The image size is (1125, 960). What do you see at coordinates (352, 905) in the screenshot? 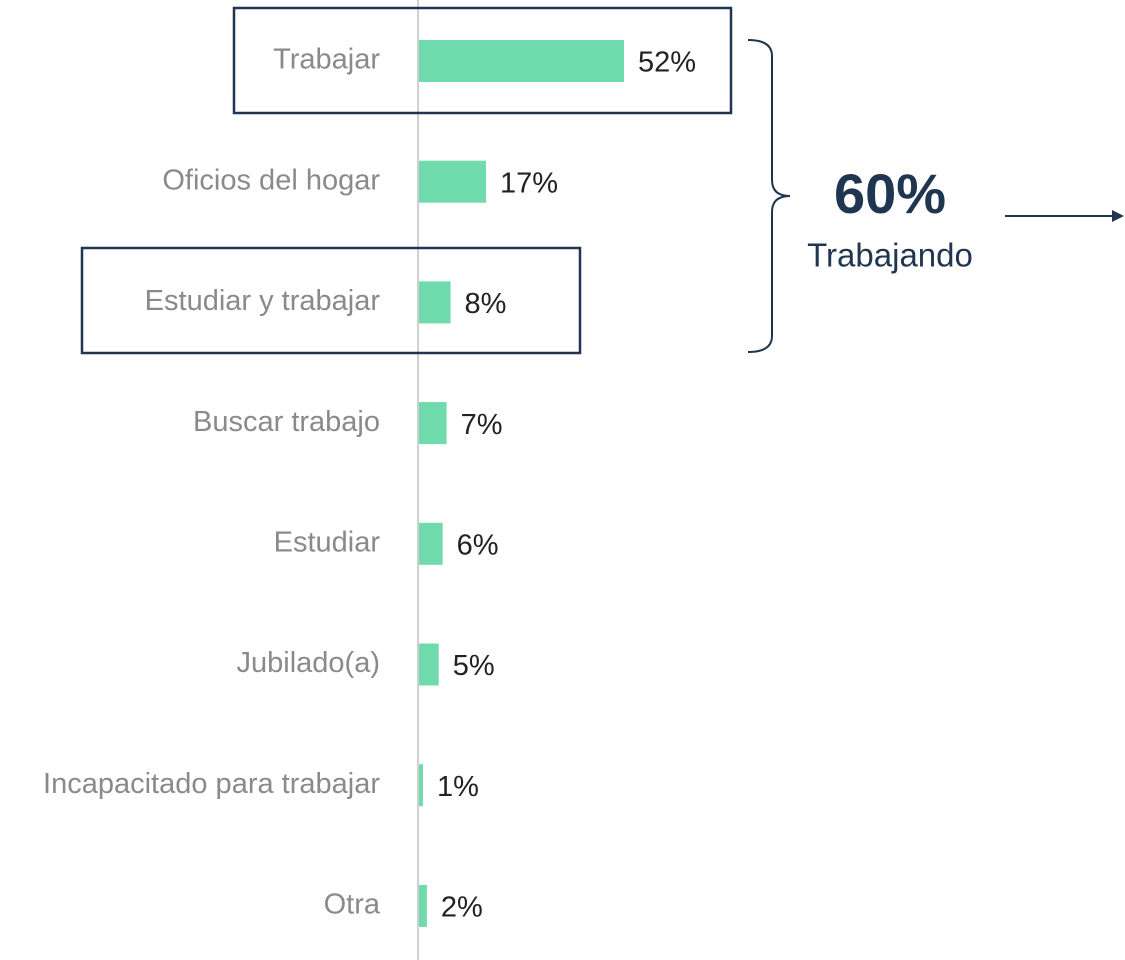
I see `category-label: Otra` at bounding box center [352, 905].